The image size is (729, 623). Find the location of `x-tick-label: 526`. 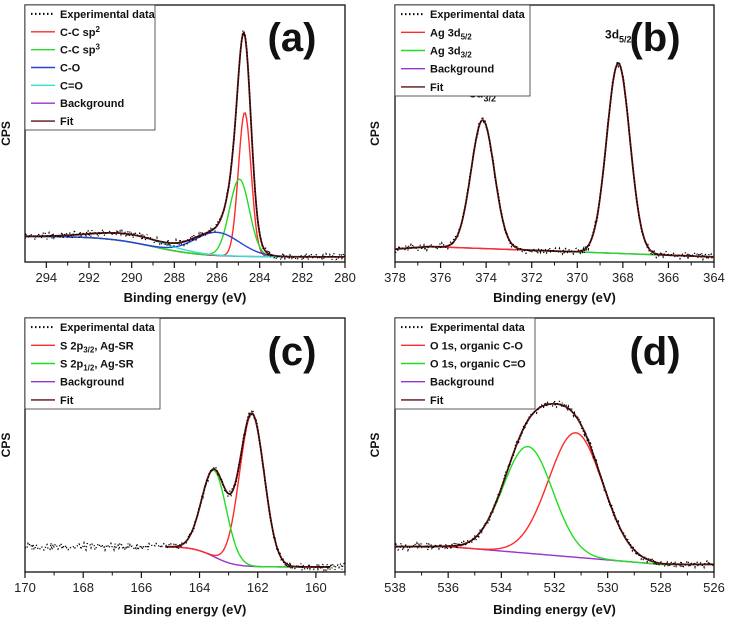

x-tick-label: 526 is located at coordinates (714, 587).